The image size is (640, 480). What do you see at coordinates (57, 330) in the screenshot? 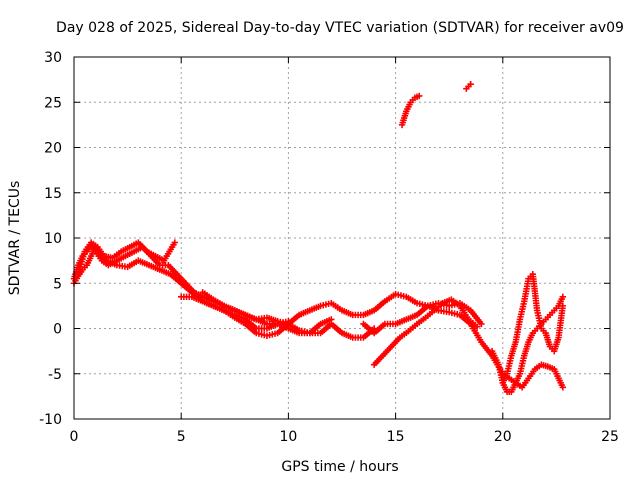
I see `y-tick-label: 0` at bounding box center [57, 330].